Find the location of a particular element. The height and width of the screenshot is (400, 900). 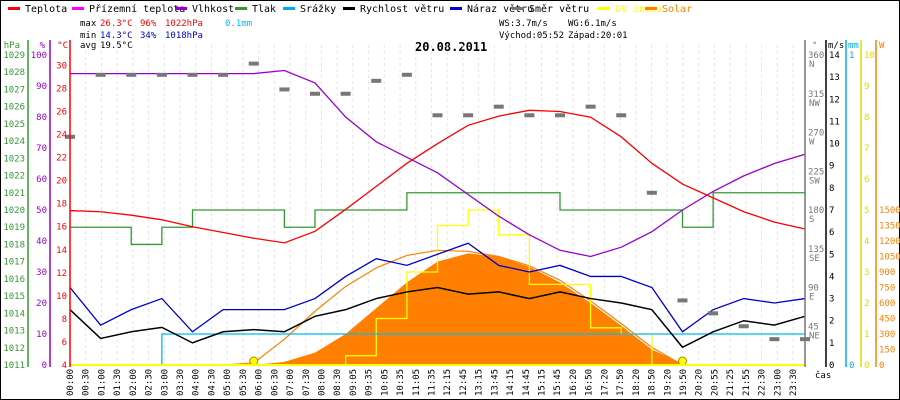

x-tick-label: 16:20 is located at coordinates (574, 382).